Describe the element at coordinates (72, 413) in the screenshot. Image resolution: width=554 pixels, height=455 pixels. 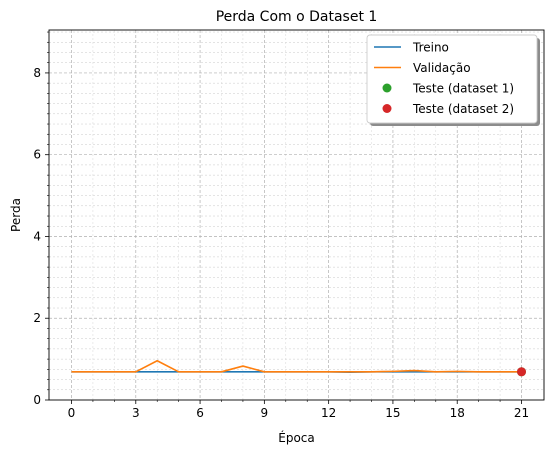
I see `x-tick-label: 0` at that location.